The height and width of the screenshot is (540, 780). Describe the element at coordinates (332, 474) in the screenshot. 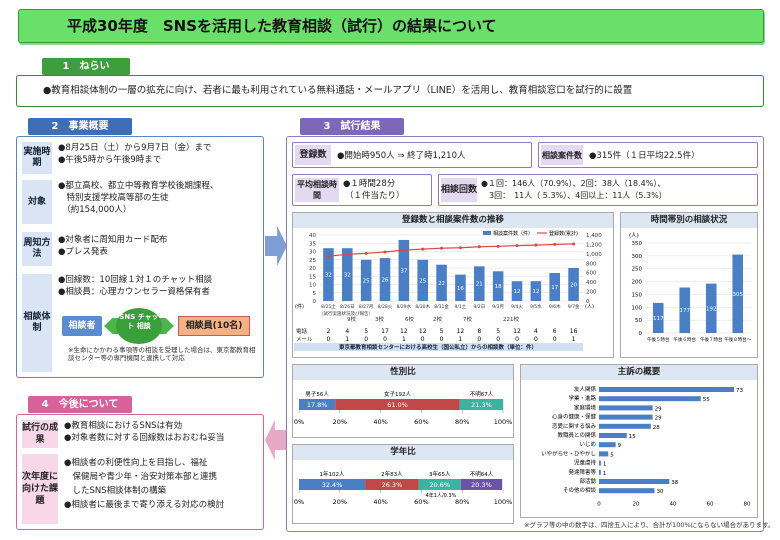

I see `segment-label: 1年102人` at that location.